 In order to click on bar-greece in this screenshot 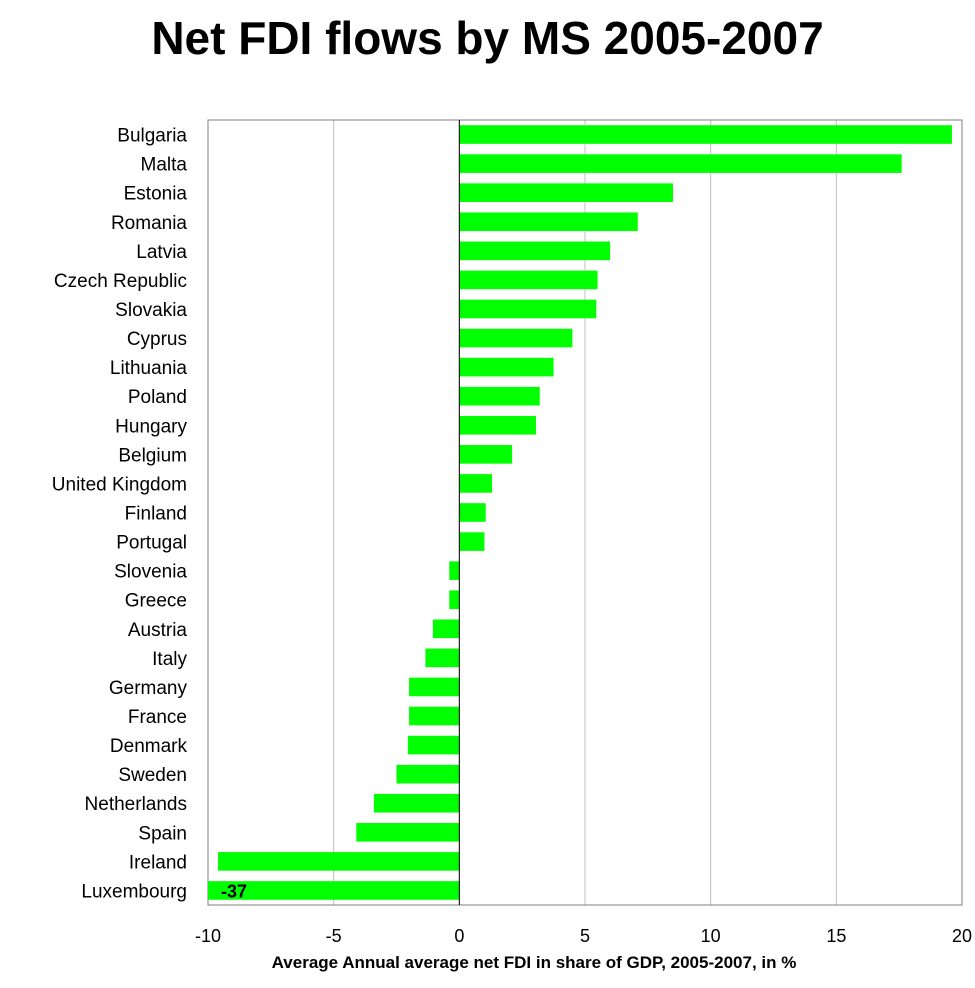, I will do `click(454, 600)`.